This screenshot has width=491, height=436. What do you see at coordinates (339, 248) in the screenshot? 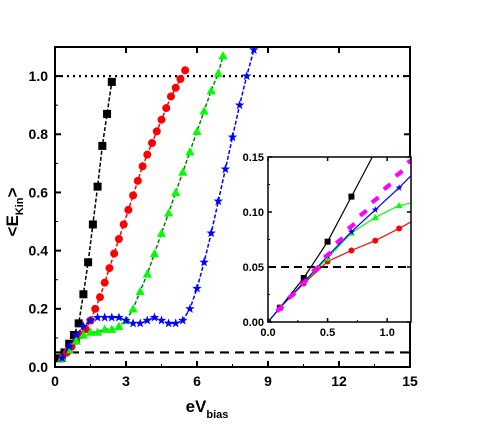
I see `inset-series-line` at bounding box center [339, 248].